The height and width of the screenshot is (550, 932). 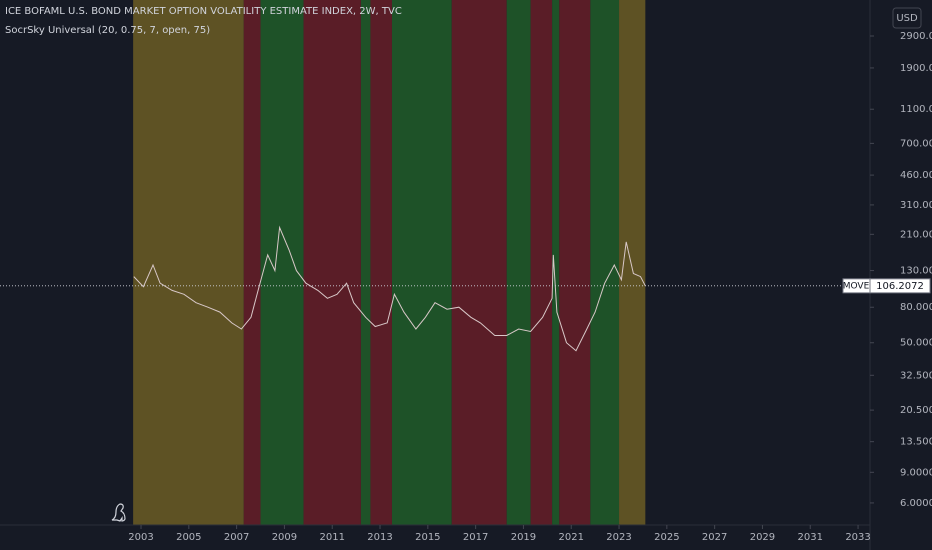 What do you see at coordinates (916, 175) in the screenshot?
I see `y-tick-label: 460.0000` at bounding box center [916, 175].